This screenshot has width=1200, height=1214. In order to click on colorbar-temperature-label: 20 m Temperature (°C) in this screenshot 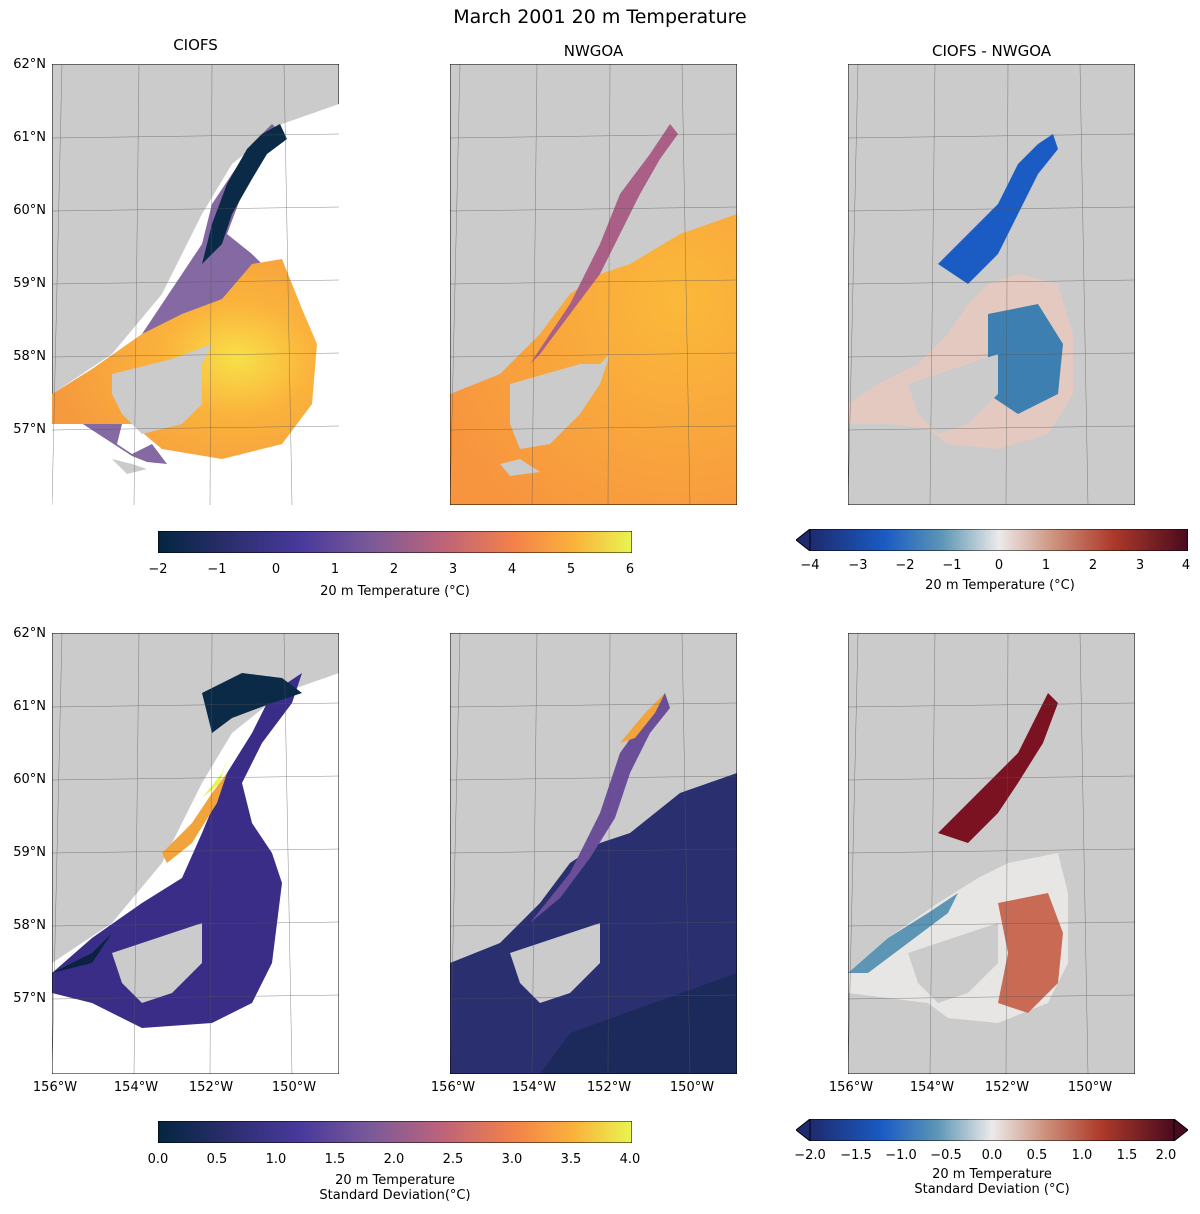, I will do `click(395, 591)`.